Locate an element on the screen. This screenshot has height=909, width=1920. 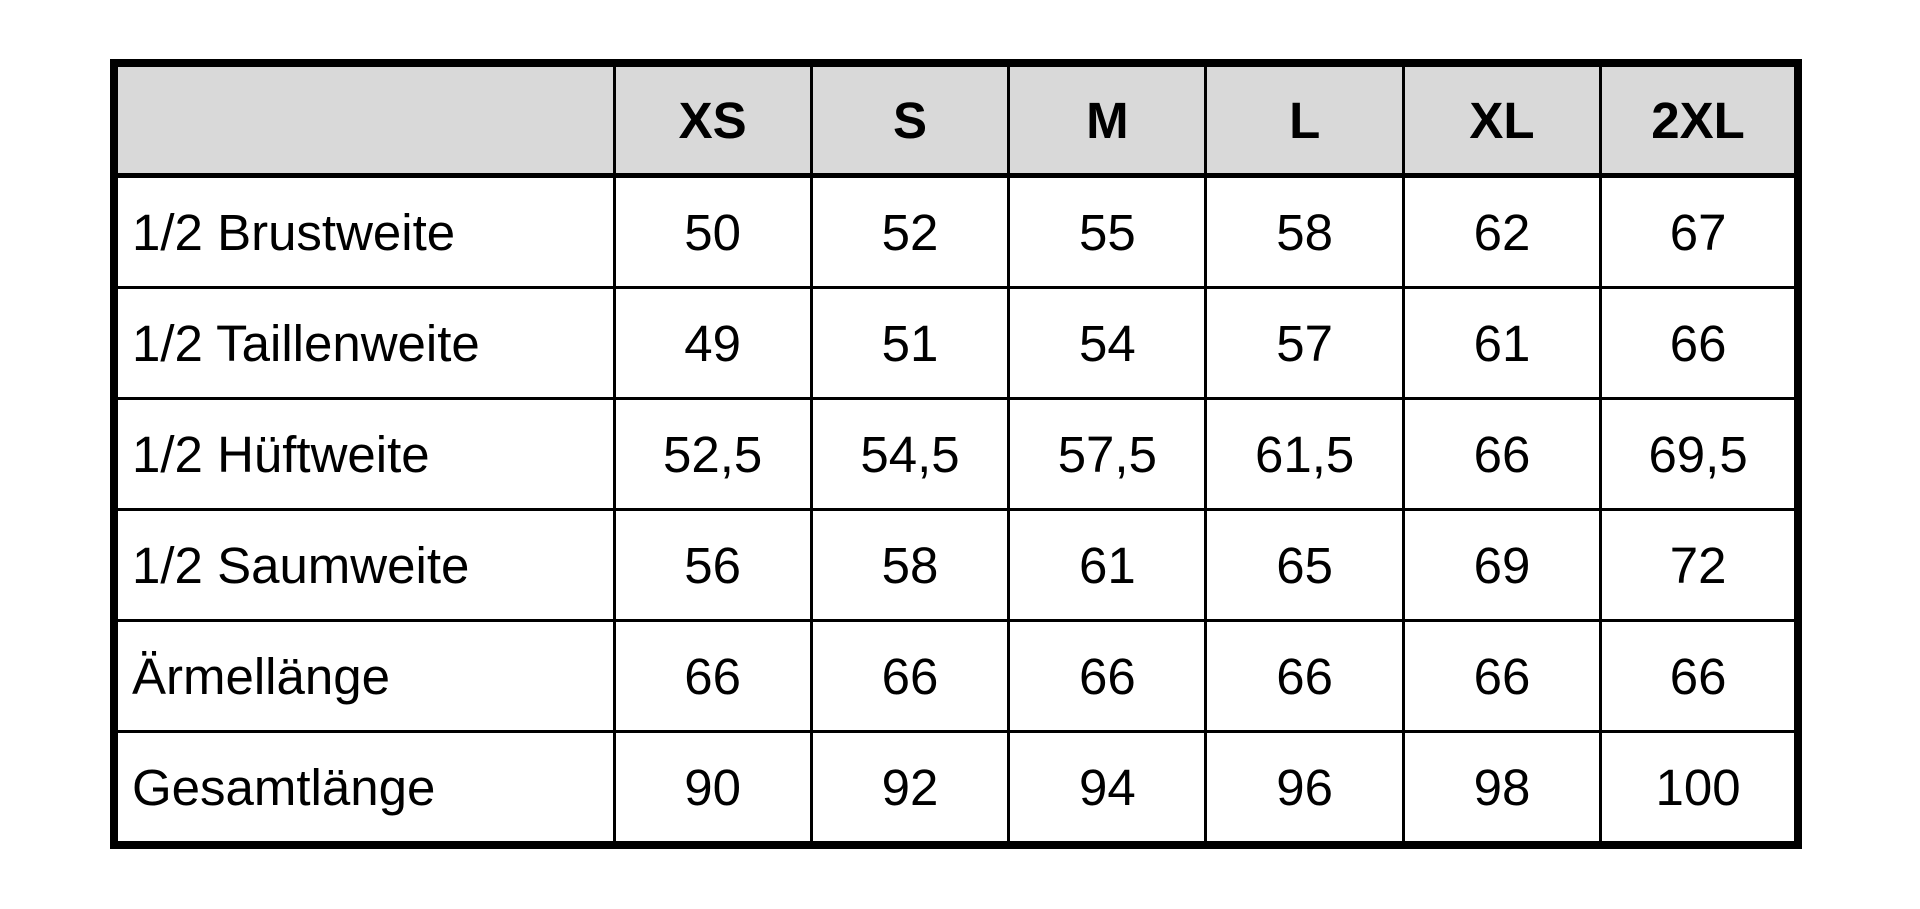
measurement-cell: 100 is located at coordinates (1699, 788).